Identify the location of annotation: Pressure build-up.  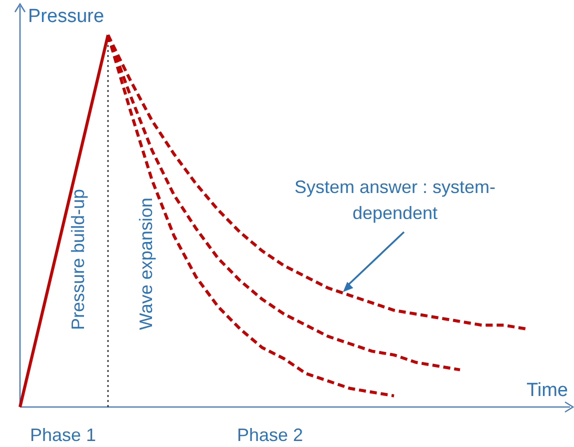
(78, 259).